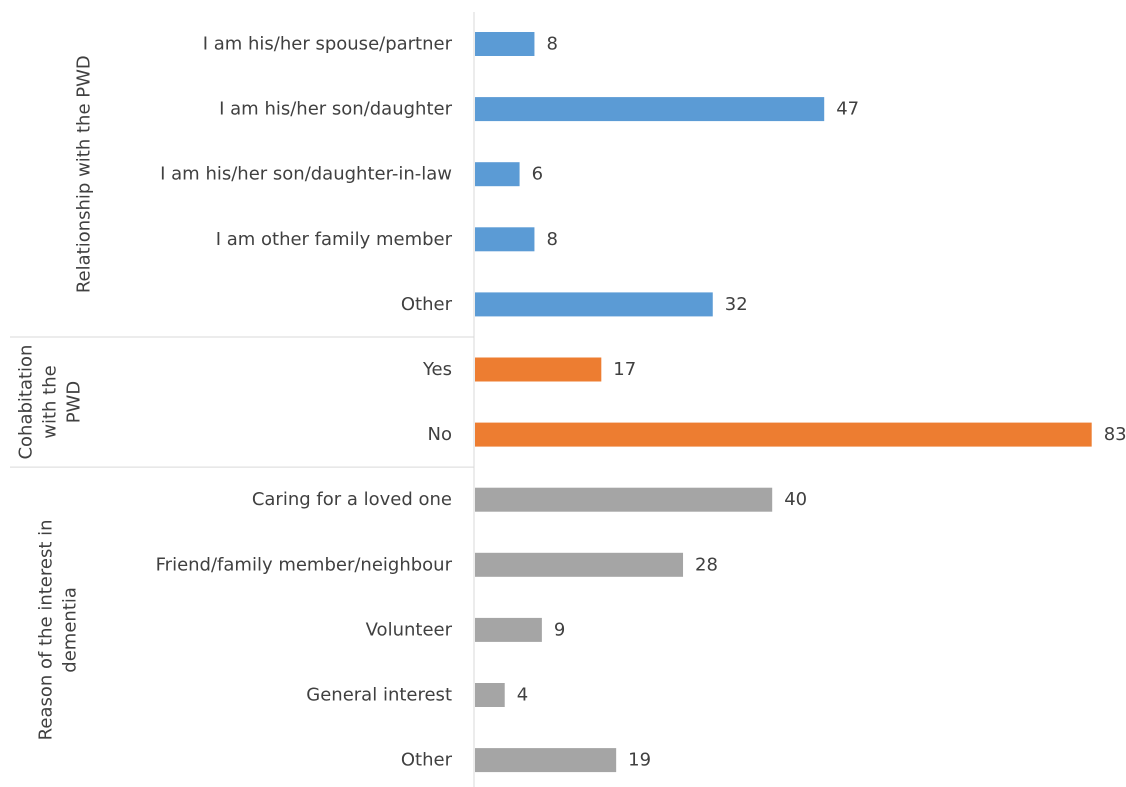 This screenshot has width=1126, height=787. I want to click on category-label: I am his/her spouse/partner, so click(328, 44).